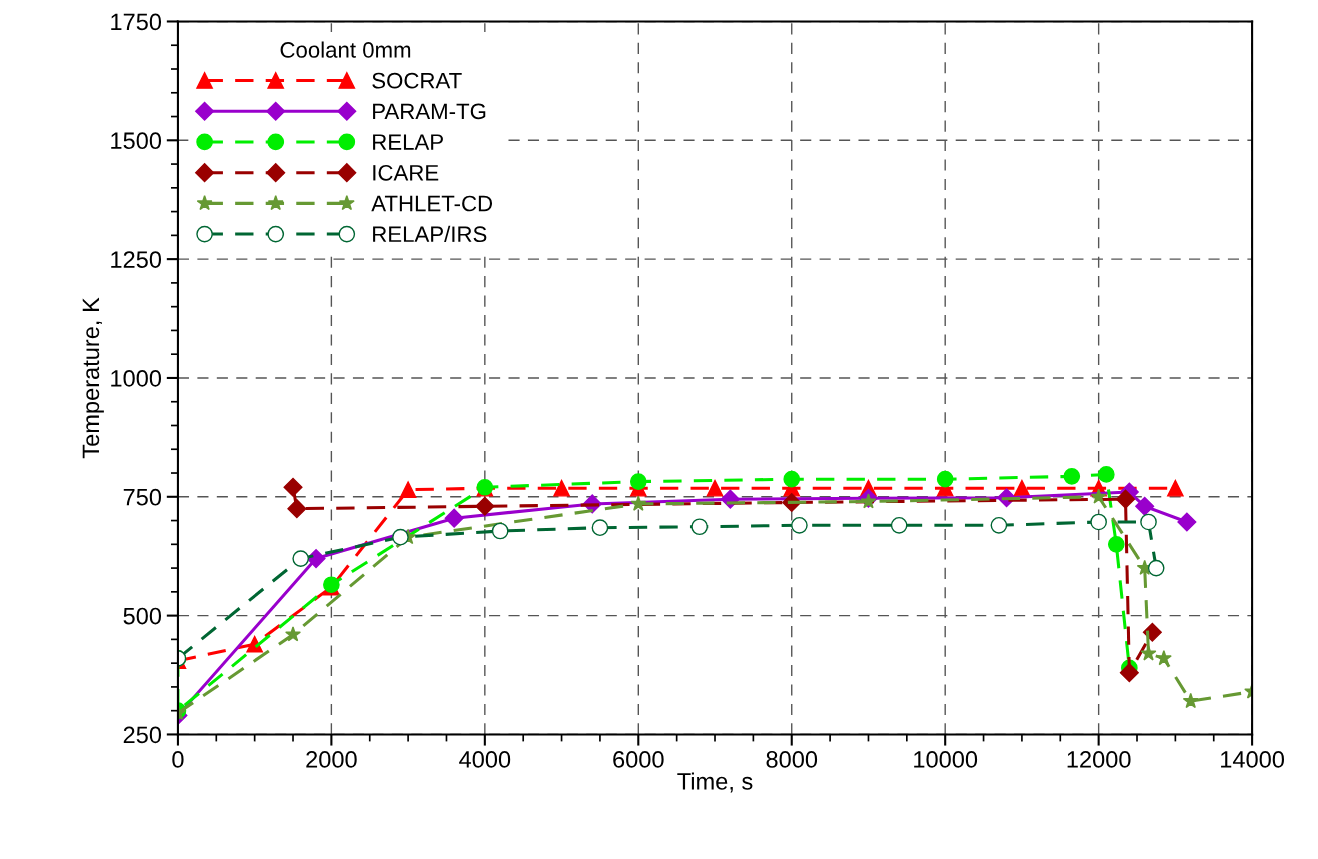  What do you see at coordinates (136, 22) in the screenshot?
I see `y-tick-label: 1750` at bounding box center [136, 22].